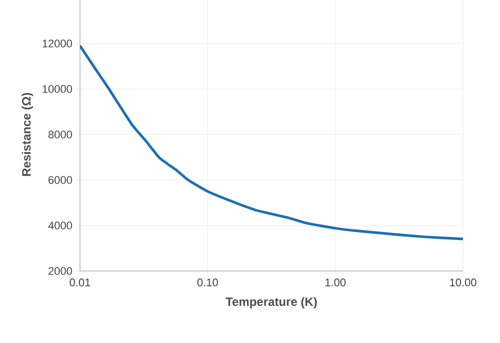 The image size is (500, 343). Describe the element at coordinates (57, 44) in the screenshot. I see `y-tick-label: 12000` at that location.